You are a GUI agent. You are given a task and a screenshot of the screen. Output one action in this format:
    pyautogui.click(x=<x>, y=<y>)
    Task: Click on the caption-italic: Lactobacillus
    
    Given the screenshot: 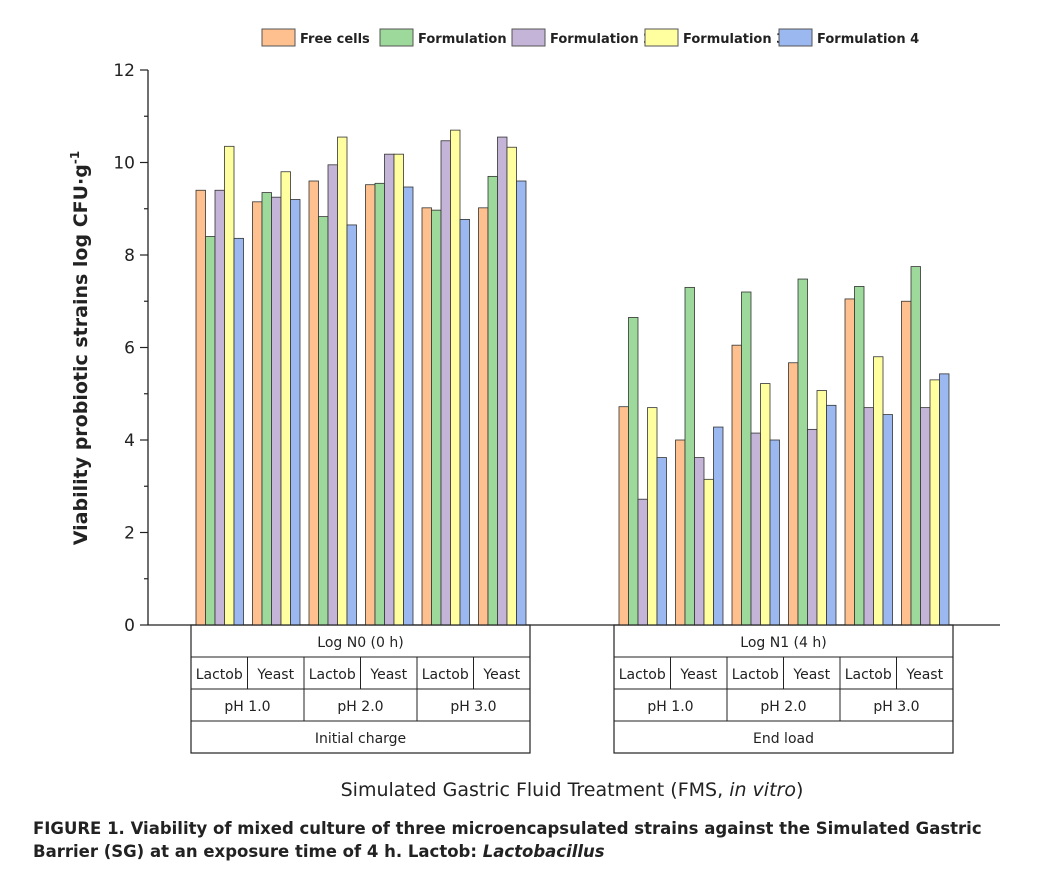 What is the action you would take?
    pyautogui.click(x=543, y=851)
    